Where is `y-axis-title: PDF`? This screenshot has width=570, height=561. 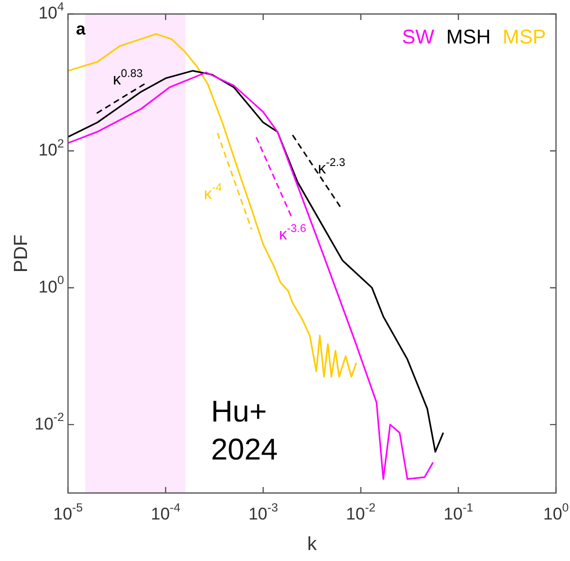
y-axis-title: PDF is located at coordinates (21, 253).